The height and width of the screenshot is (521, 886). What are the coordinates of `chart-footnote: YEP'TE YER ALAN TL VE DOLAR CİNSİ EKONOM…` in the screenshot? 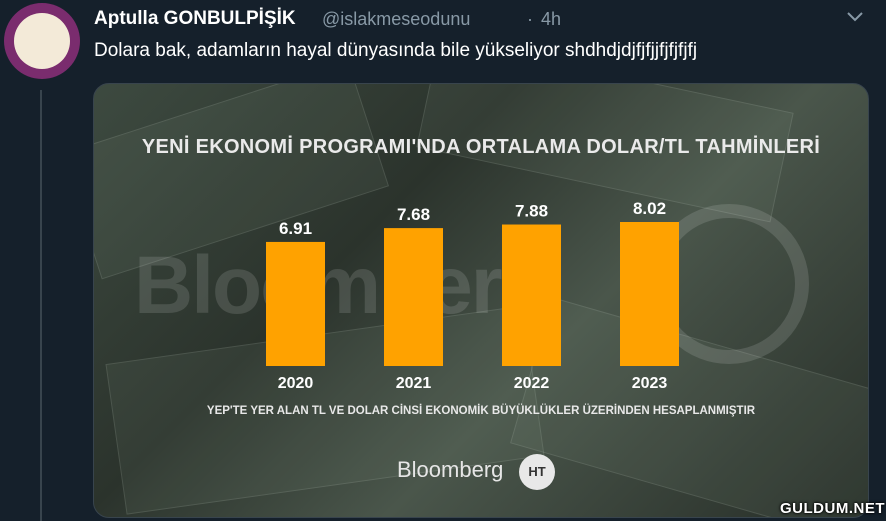 It's located at (481, 411).